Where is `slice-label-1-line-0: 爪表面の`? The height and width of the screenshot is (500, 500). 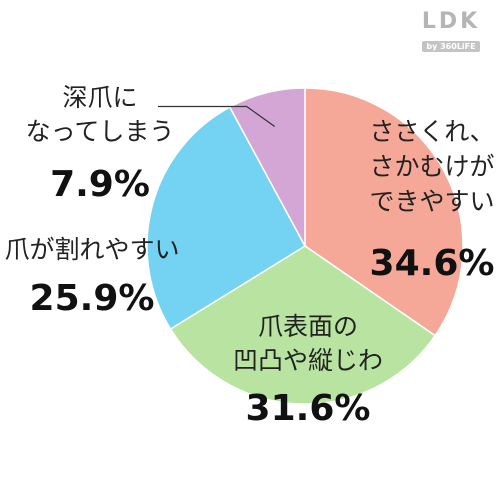 slice-label-1-line-0: 爪表面の is located at coordinates (308, 326).